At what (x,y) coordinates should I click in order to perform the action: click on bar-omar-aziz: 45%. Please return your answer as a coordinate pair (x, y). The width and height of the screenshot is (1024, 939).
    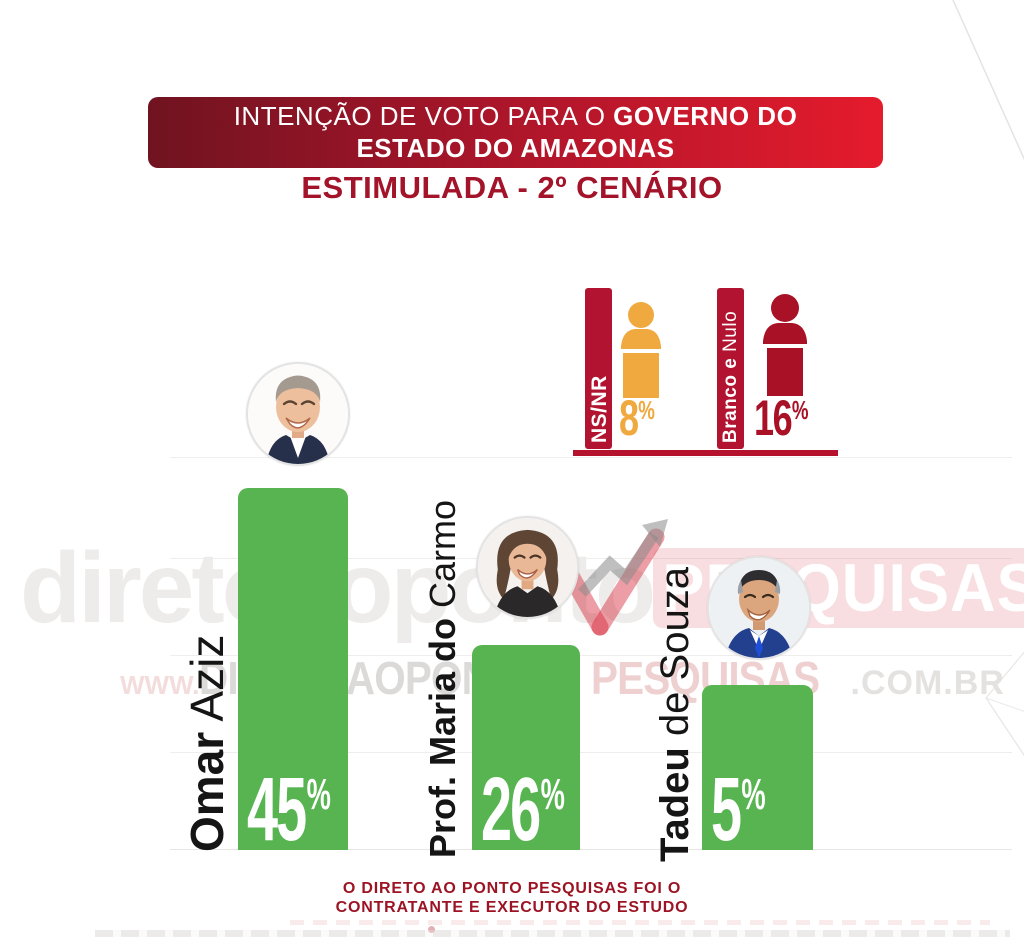
    Looking at the image, I should click on (293, 674).